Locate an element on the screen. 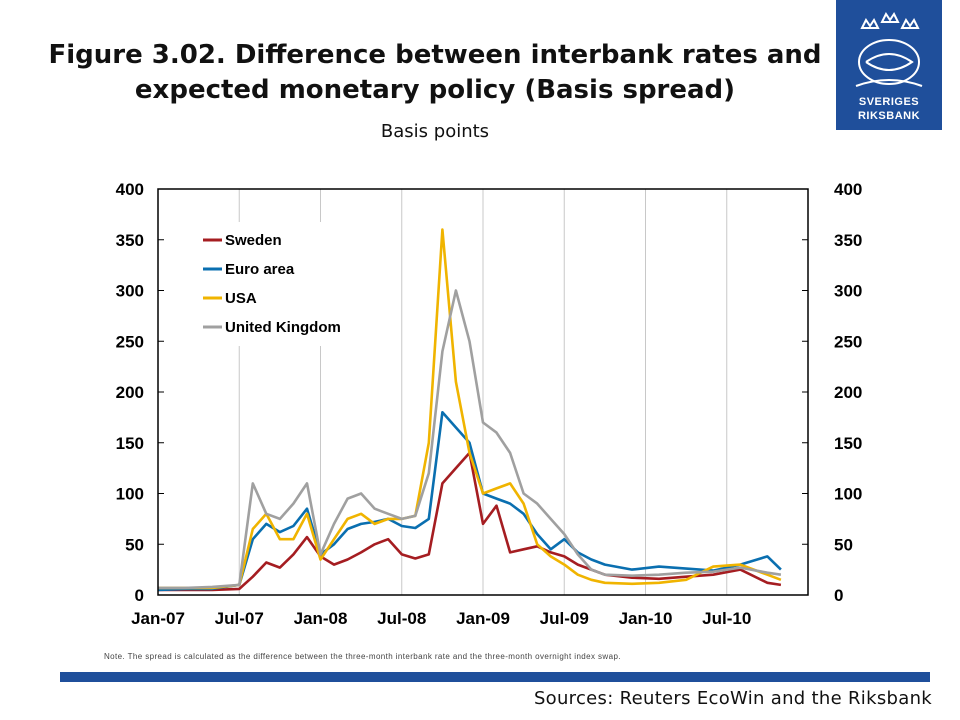  x-tick-label: Jan-07 is located at coordinates (158, 618).